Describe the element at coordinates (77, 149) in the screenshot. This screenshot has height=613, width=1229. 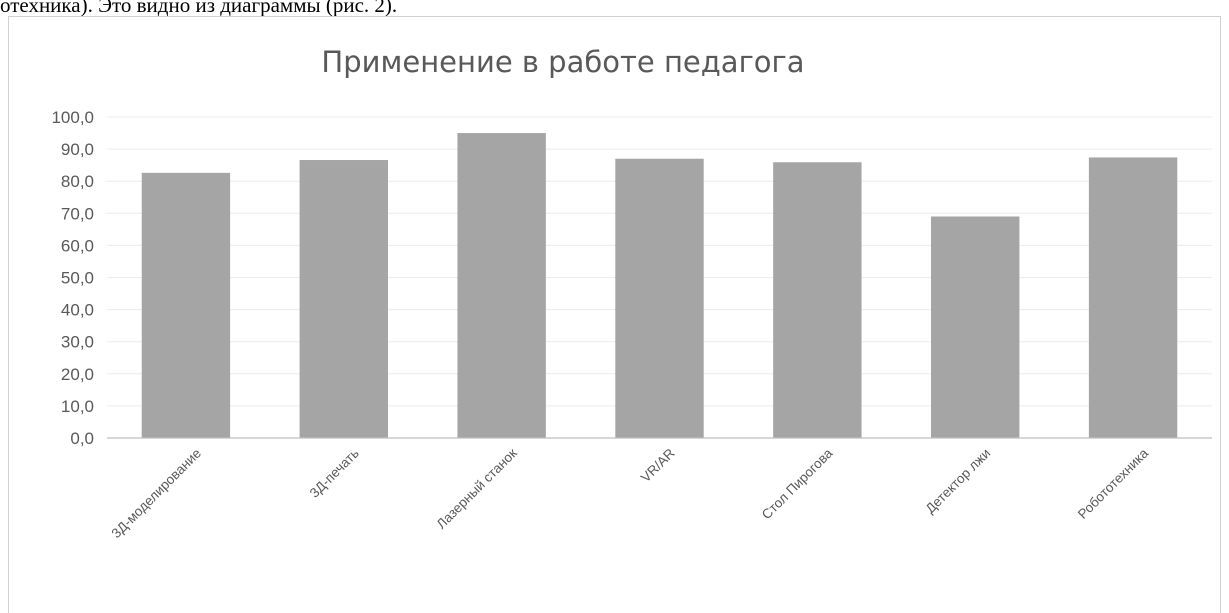
I see `y-tick-label: 90,0` at that location.